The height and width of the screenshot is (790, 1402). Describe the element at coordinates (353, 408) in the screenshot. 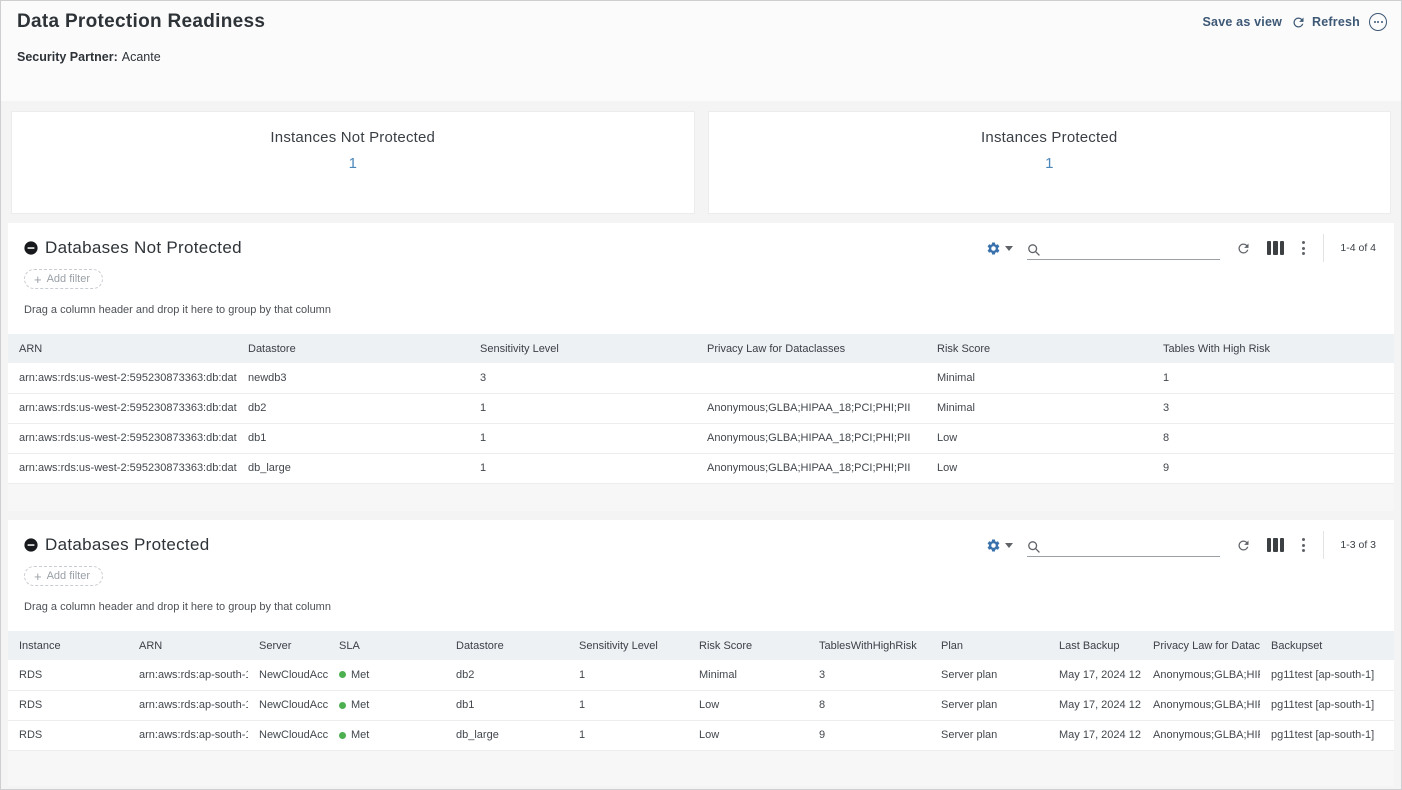

I see `datastore-cell: db2` at that location.